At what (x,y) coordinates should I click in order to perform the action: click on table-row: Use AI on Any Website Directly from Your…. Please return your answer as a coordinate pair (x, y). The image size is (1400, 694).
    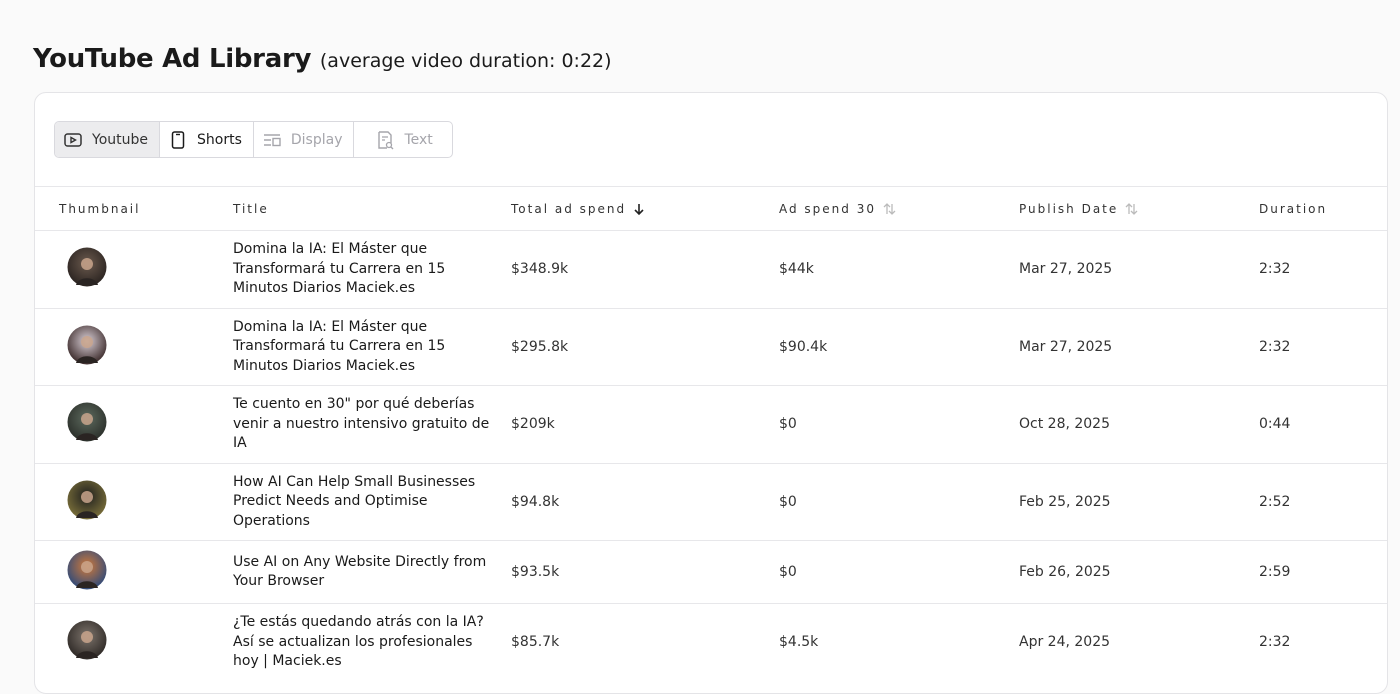
    Looking at the image, I should click on (711, 571).